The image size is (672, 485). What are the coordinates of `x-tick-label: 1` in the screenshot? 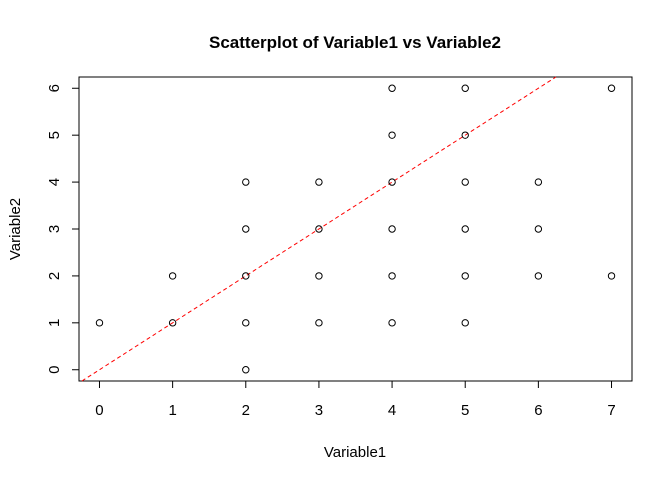 It's located at (172, 410).